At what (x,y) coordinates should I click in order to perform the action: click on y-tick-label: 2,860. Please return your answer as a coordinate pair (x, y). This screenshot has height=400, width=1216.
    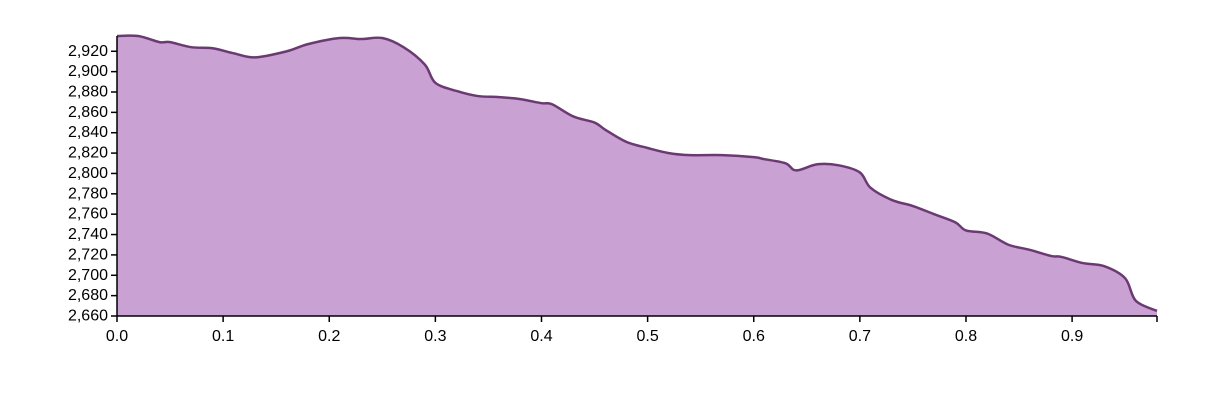
    Looking at the image, I should click on (88, 112).